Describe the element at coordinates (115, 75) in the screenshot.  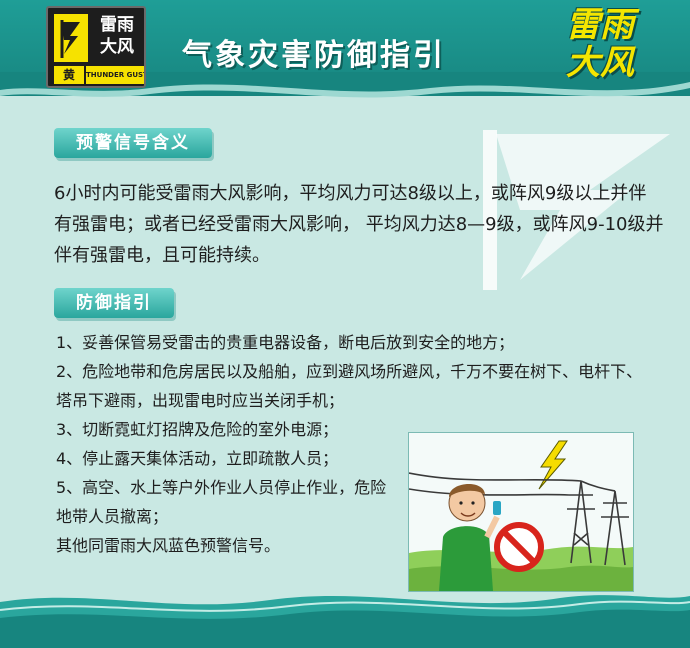
I see `badge-en-label: THUNDER GUST` at that location.